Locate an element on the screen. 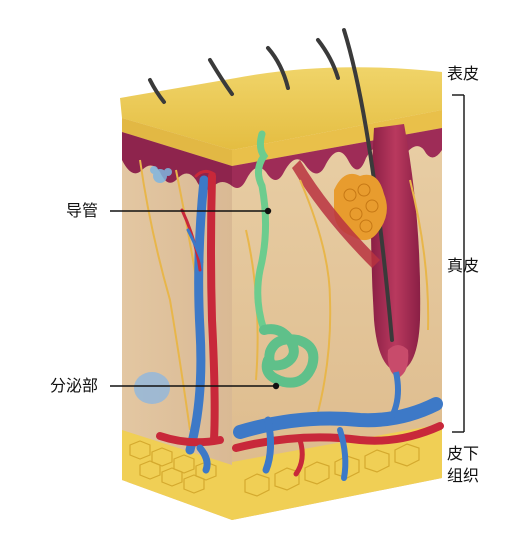  label-epidermis: 表皮 is located at coordinates (463, 73).